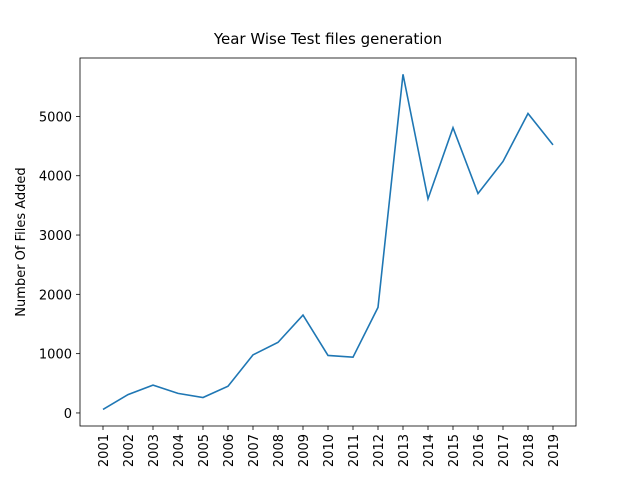 The height and width of the screenshot is (480, 640). I want to click on x-tick-label: 2008, so click(279, 450).